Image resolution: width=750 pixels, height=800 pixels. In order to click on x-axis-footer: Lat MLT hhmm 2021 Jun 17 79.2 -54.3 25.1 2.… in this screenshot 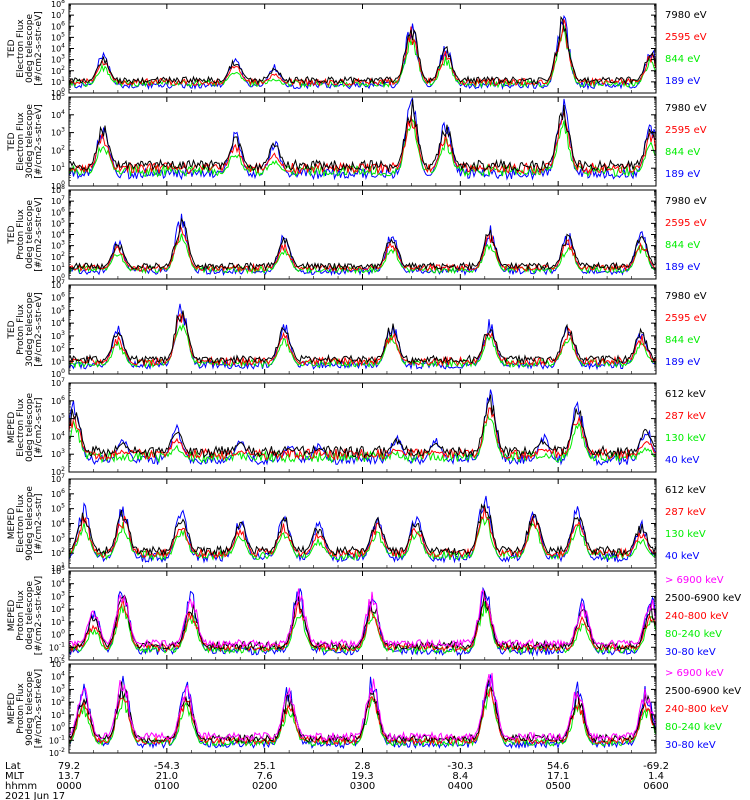, I will do `click(337, 780)`.